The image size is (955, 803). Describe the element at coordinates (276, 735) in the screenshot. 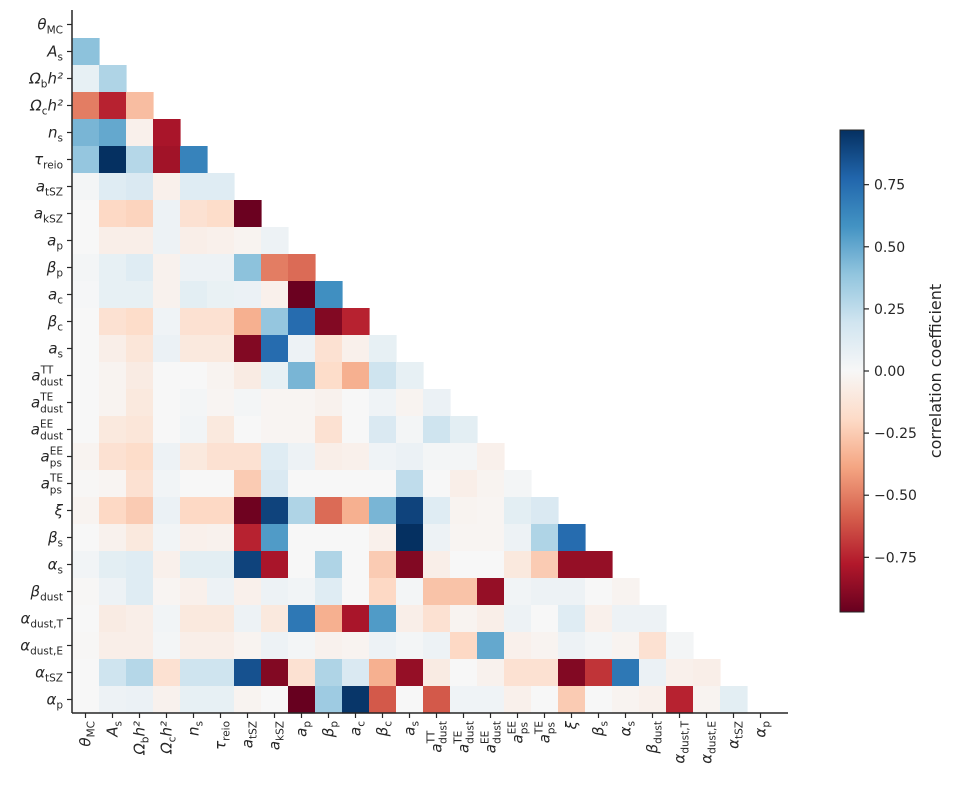

I see `x-tick-label: akSZ` at that location.